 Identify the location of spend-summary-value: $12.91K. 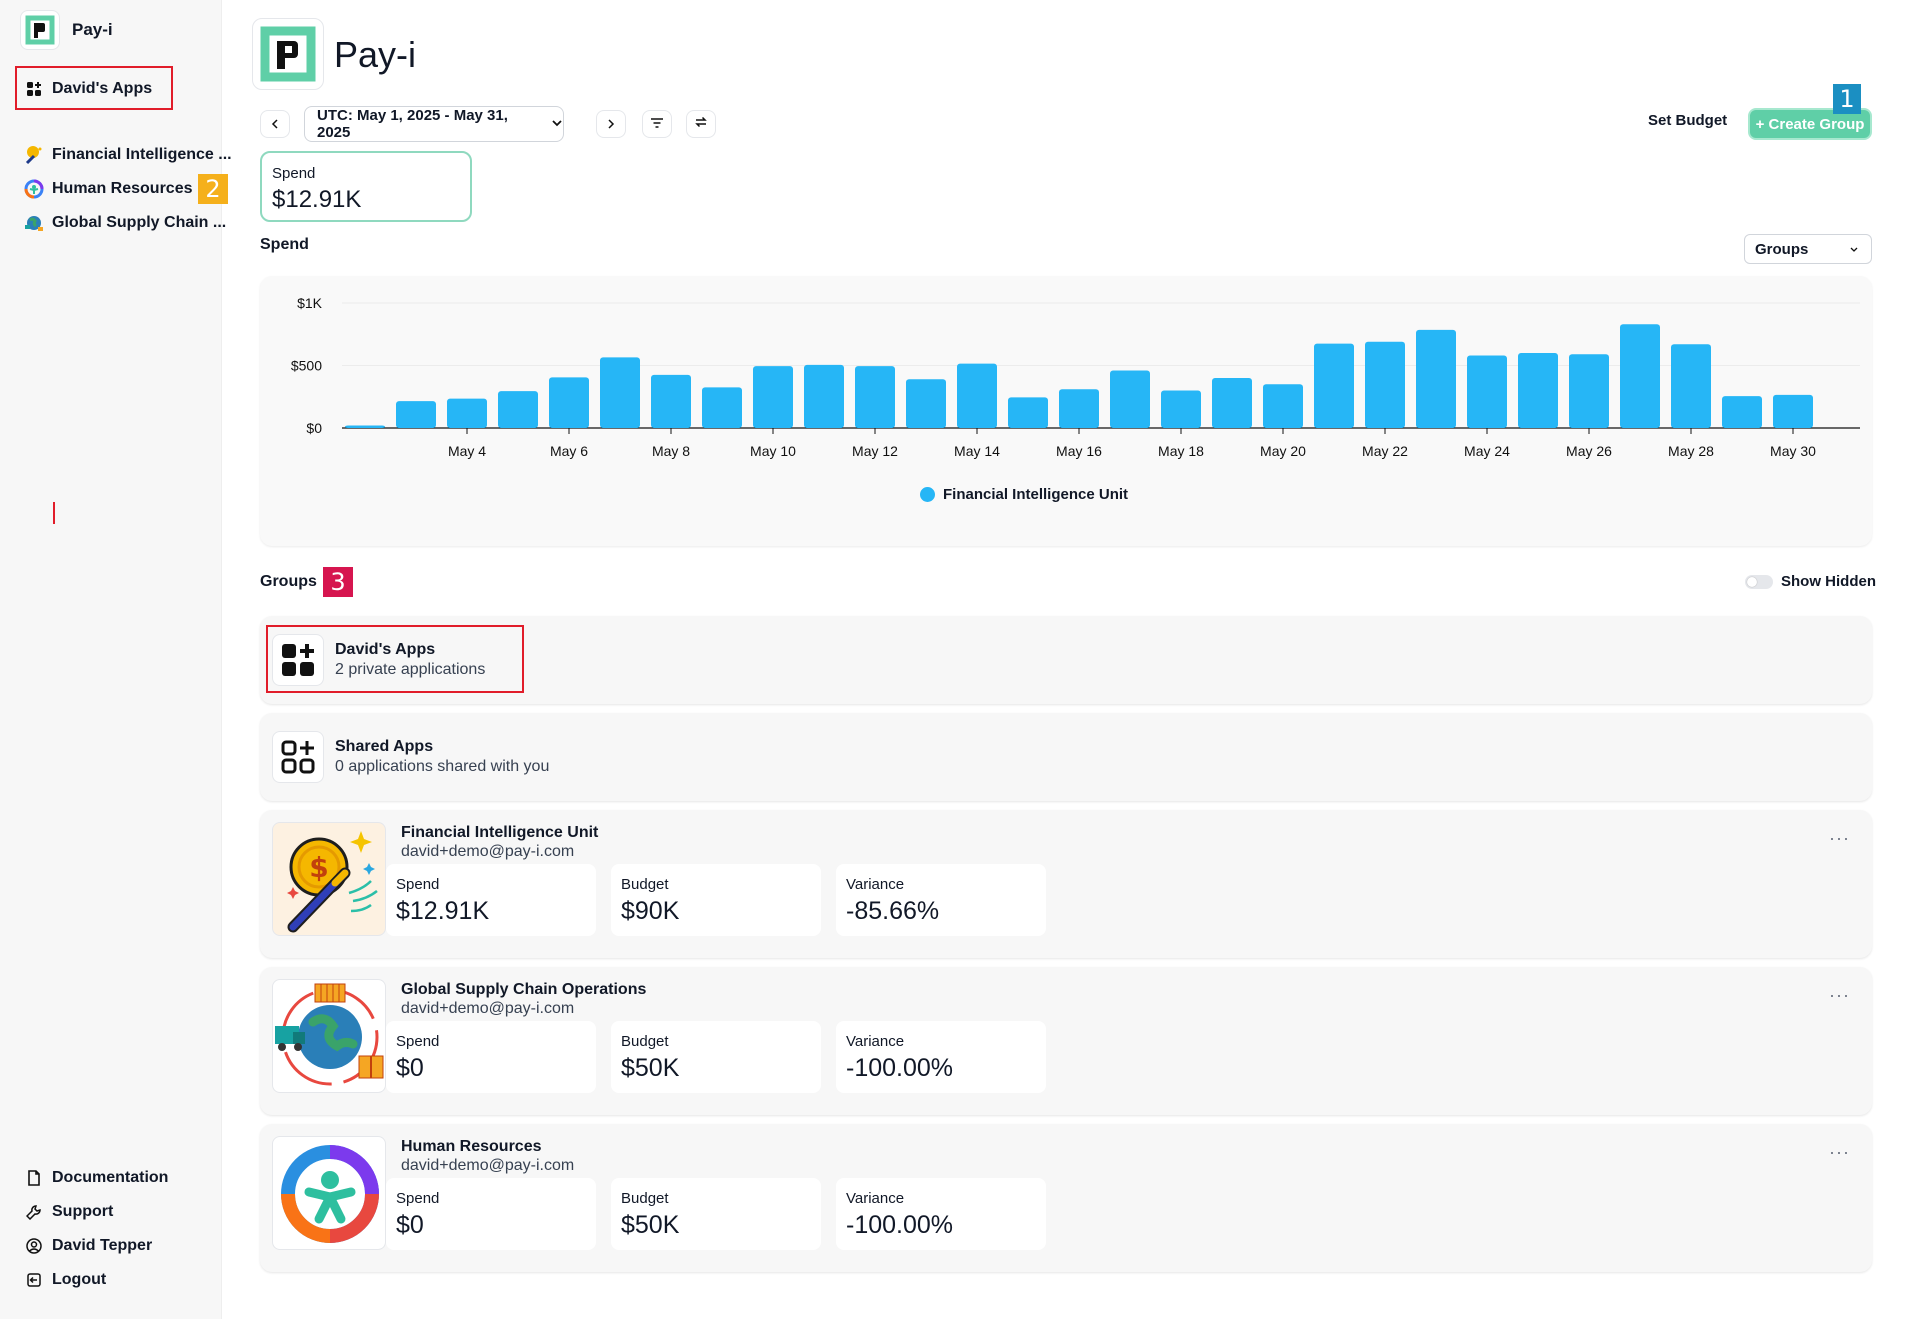
(317, 199).